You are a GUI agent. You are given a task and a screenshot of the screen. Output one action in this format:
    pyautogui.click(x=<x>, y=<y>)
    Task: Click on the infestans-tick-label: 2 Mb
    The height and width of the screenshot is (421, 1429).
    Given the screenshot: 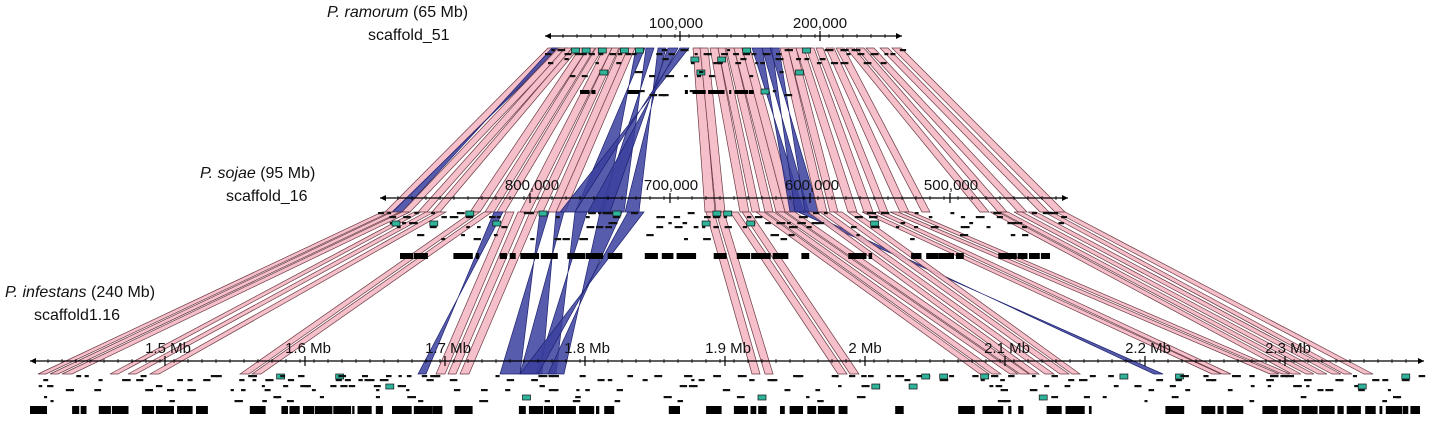 What is the action you would take?
    pyautogui.click(x=865, y=348)
    